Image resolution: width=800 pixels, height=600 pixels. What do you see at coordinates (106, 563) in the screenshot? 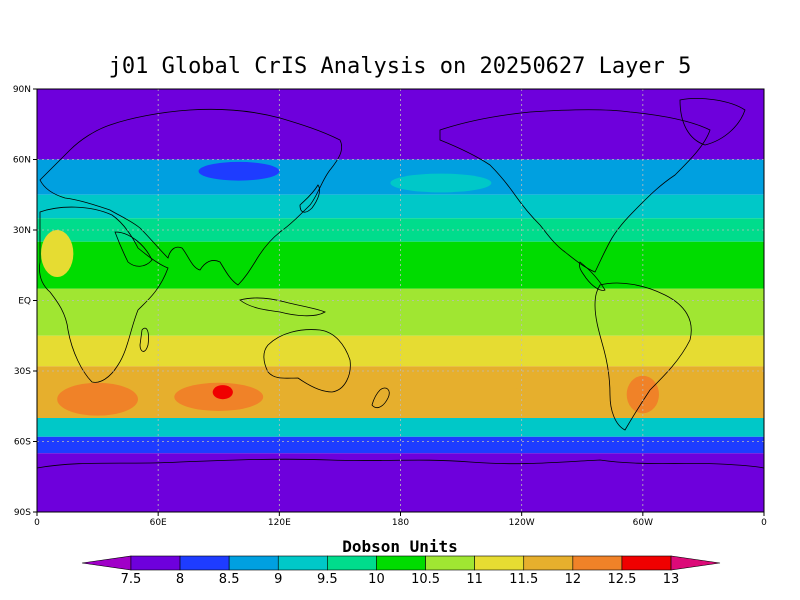
I see `colorbar-min-triangle` at bounding box center [106, 563].